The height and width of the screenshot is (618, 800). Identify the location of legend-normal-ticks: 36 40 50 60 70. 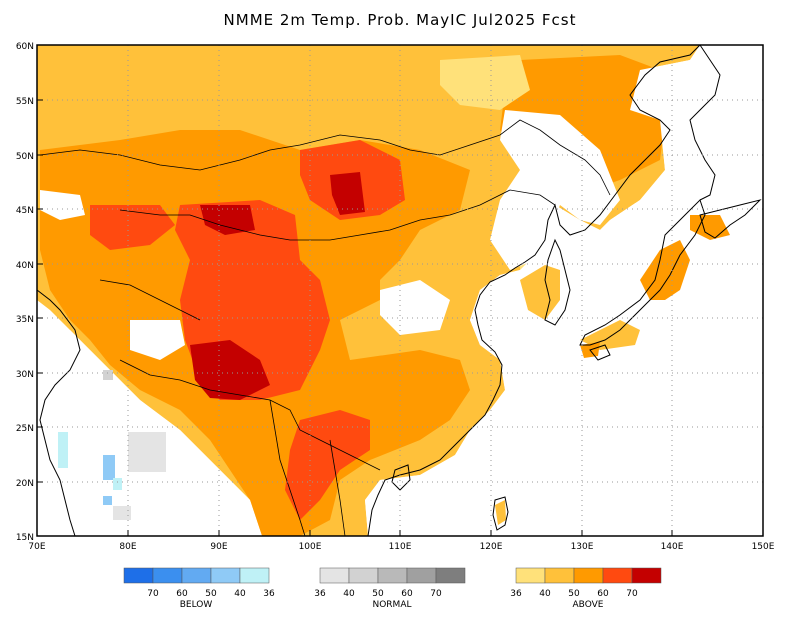
(378, 594).